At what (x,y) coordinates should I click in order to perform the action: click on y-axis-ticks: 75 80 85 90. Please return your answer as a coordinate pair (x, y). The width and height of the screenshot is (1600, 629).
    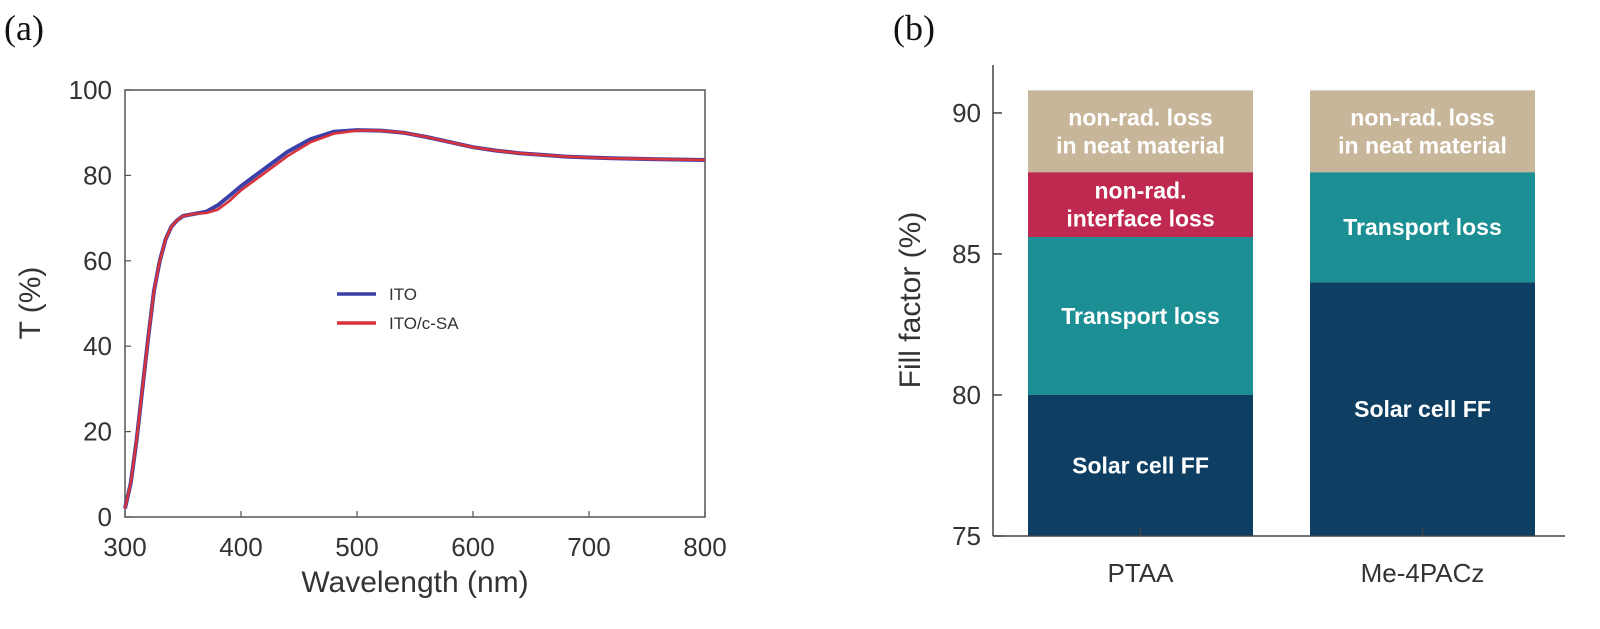
    Looking at the image, I should click on (977, 324).